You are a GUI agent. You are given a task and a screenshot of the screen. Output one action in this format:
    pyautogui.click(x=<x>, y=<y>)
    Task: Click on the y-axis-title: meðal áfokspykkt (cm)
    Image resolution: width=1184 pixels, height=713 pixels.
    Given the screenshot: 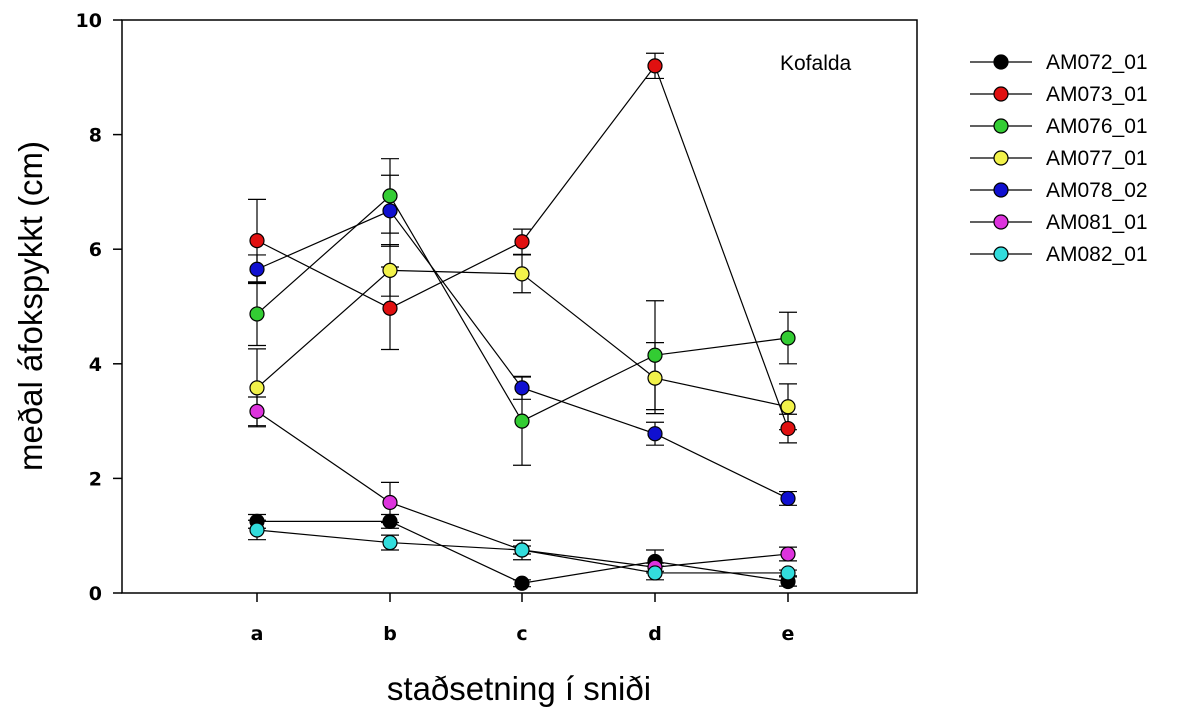 What is the action you would take?
    pyautogui.click(x=30, y=306)
    